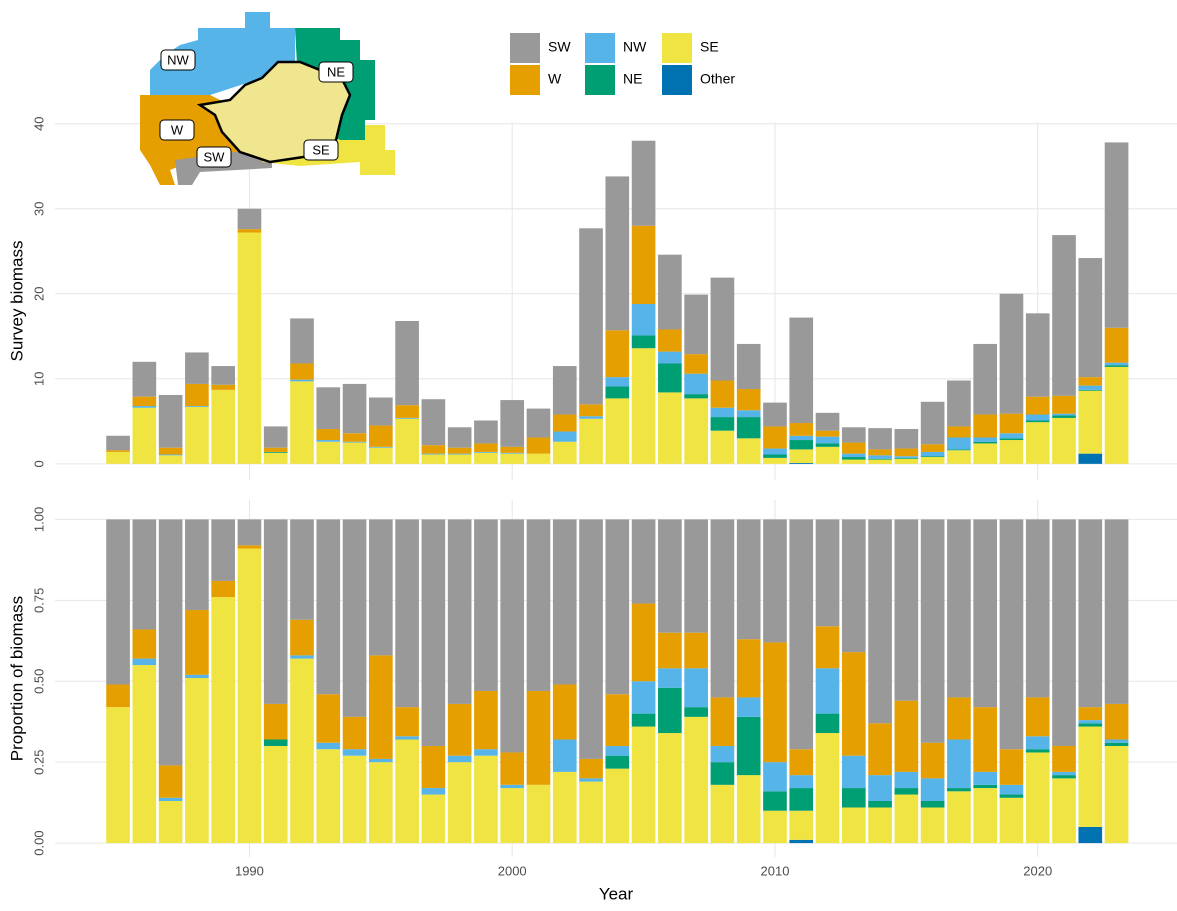 Image resolution: width=1177 pixels, height=911 pixels. What do you see at coordinates (38, 681) in the screenshot?
I see `y-tick-label: 0.50` at bounding box center [38, 681].